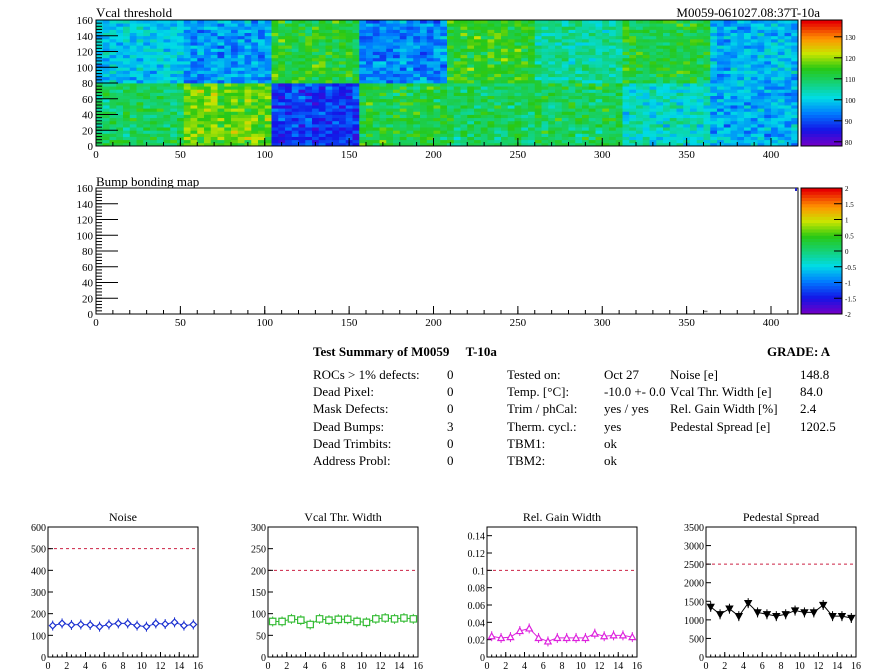  What do you see at coordinates (848, 315) in the screenshot?
I see `colorbar-tick-label: -2` at bounding box center [848, 315].